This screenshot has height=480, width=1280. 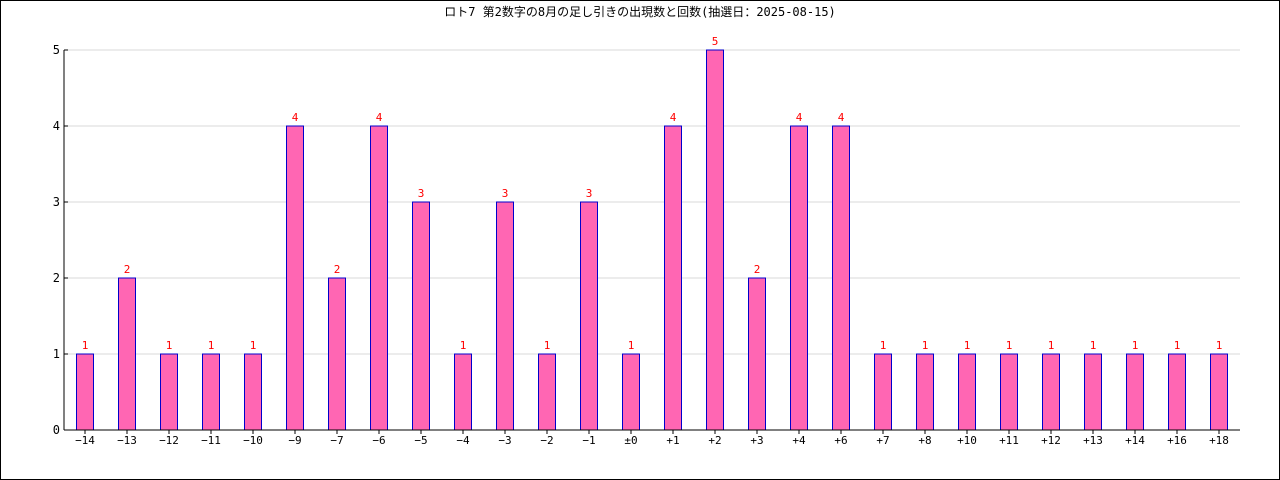 I want to click on chart-title: ロト7 第2数字の8月の足し引きの出現数と回数(抽選日：2025-08-15), so click(x=640, y=12).